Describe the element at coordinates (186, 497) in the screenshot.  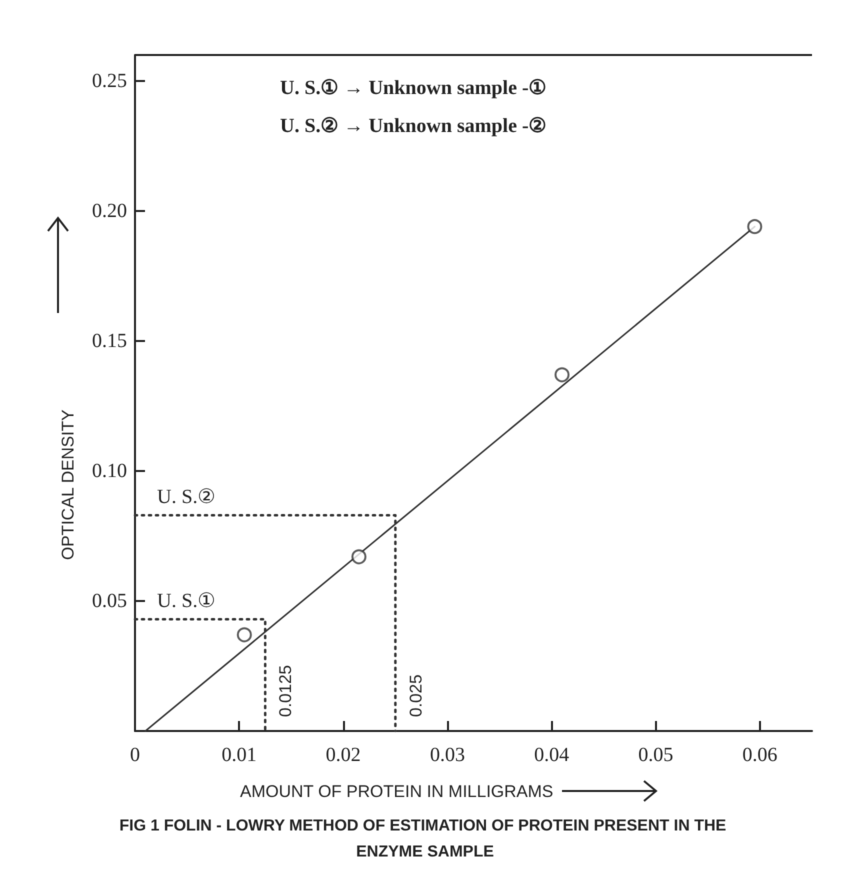
I see `annotation: U. S.②` at that location.